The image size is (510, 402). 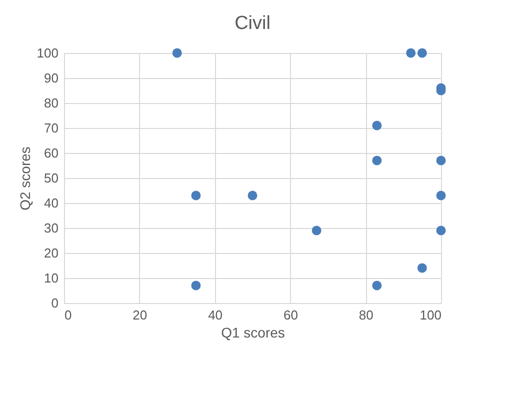 What do you see at coordinates (366, 315) in the screenshot?
I see `x-tick-label: 80` at bounding box center [366, 315].